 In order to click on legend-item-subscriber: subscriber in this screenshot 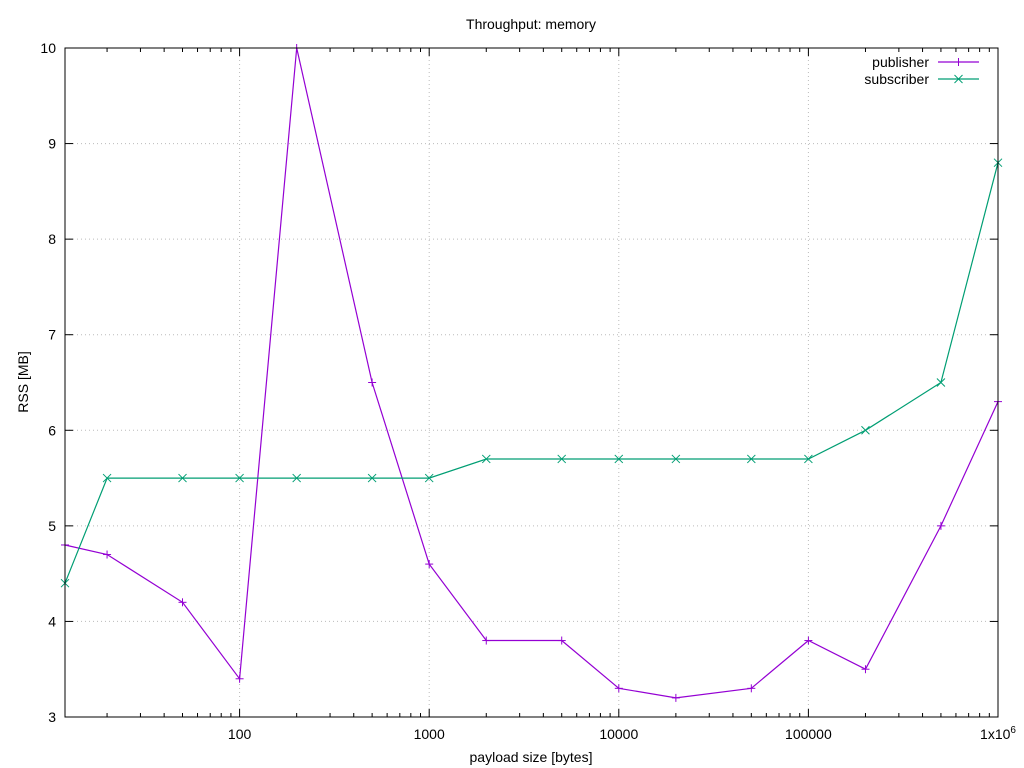, I will do `click(921, 79)`.